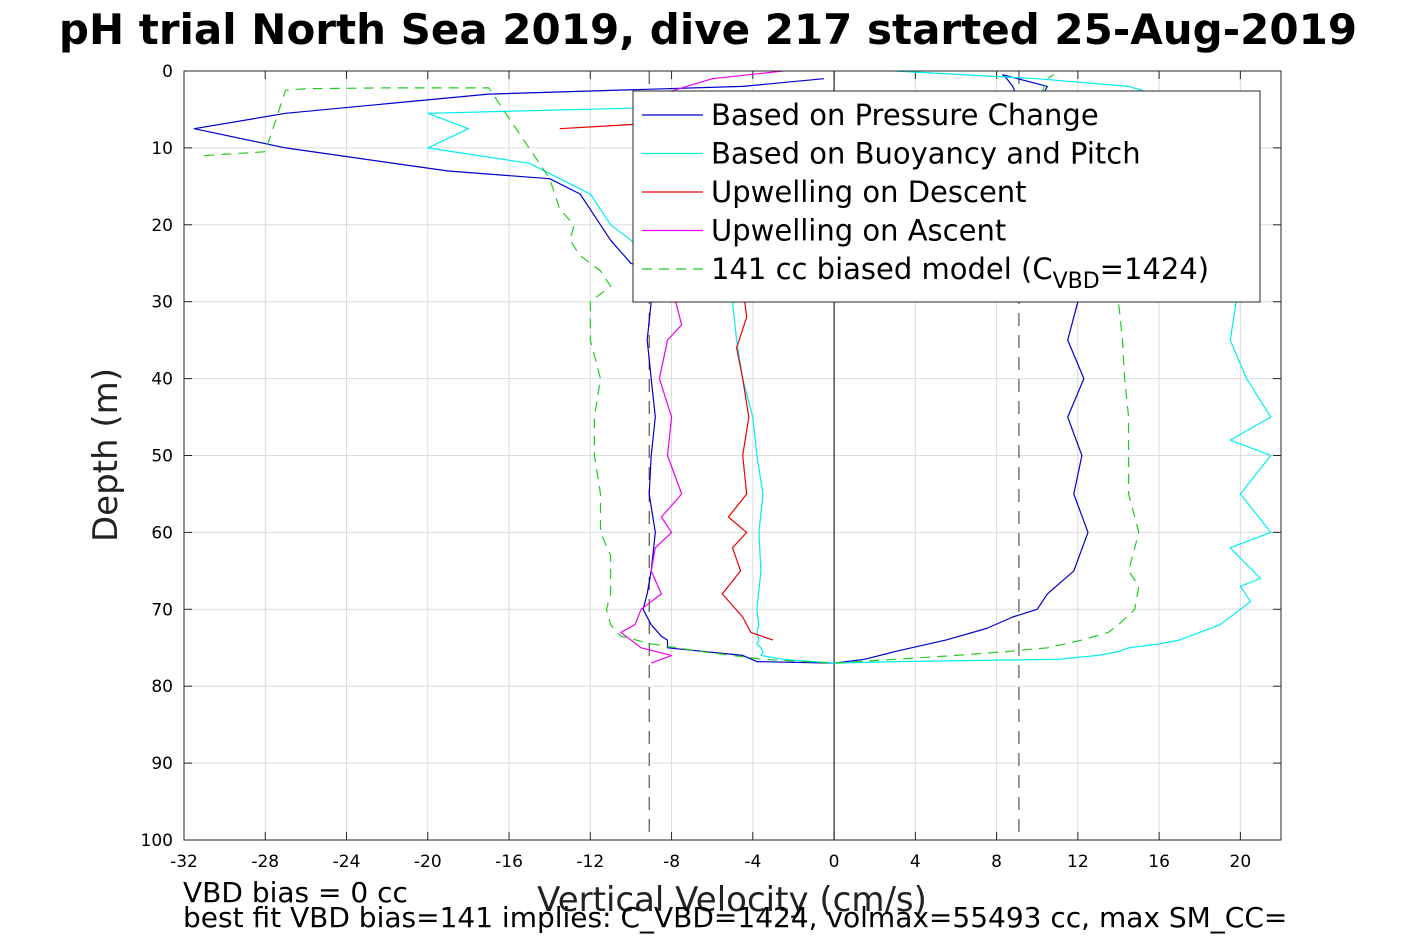  Describe the element at coordinates (1241, 862) in the screenshot. I see `x-tick-label: 20` at that location.